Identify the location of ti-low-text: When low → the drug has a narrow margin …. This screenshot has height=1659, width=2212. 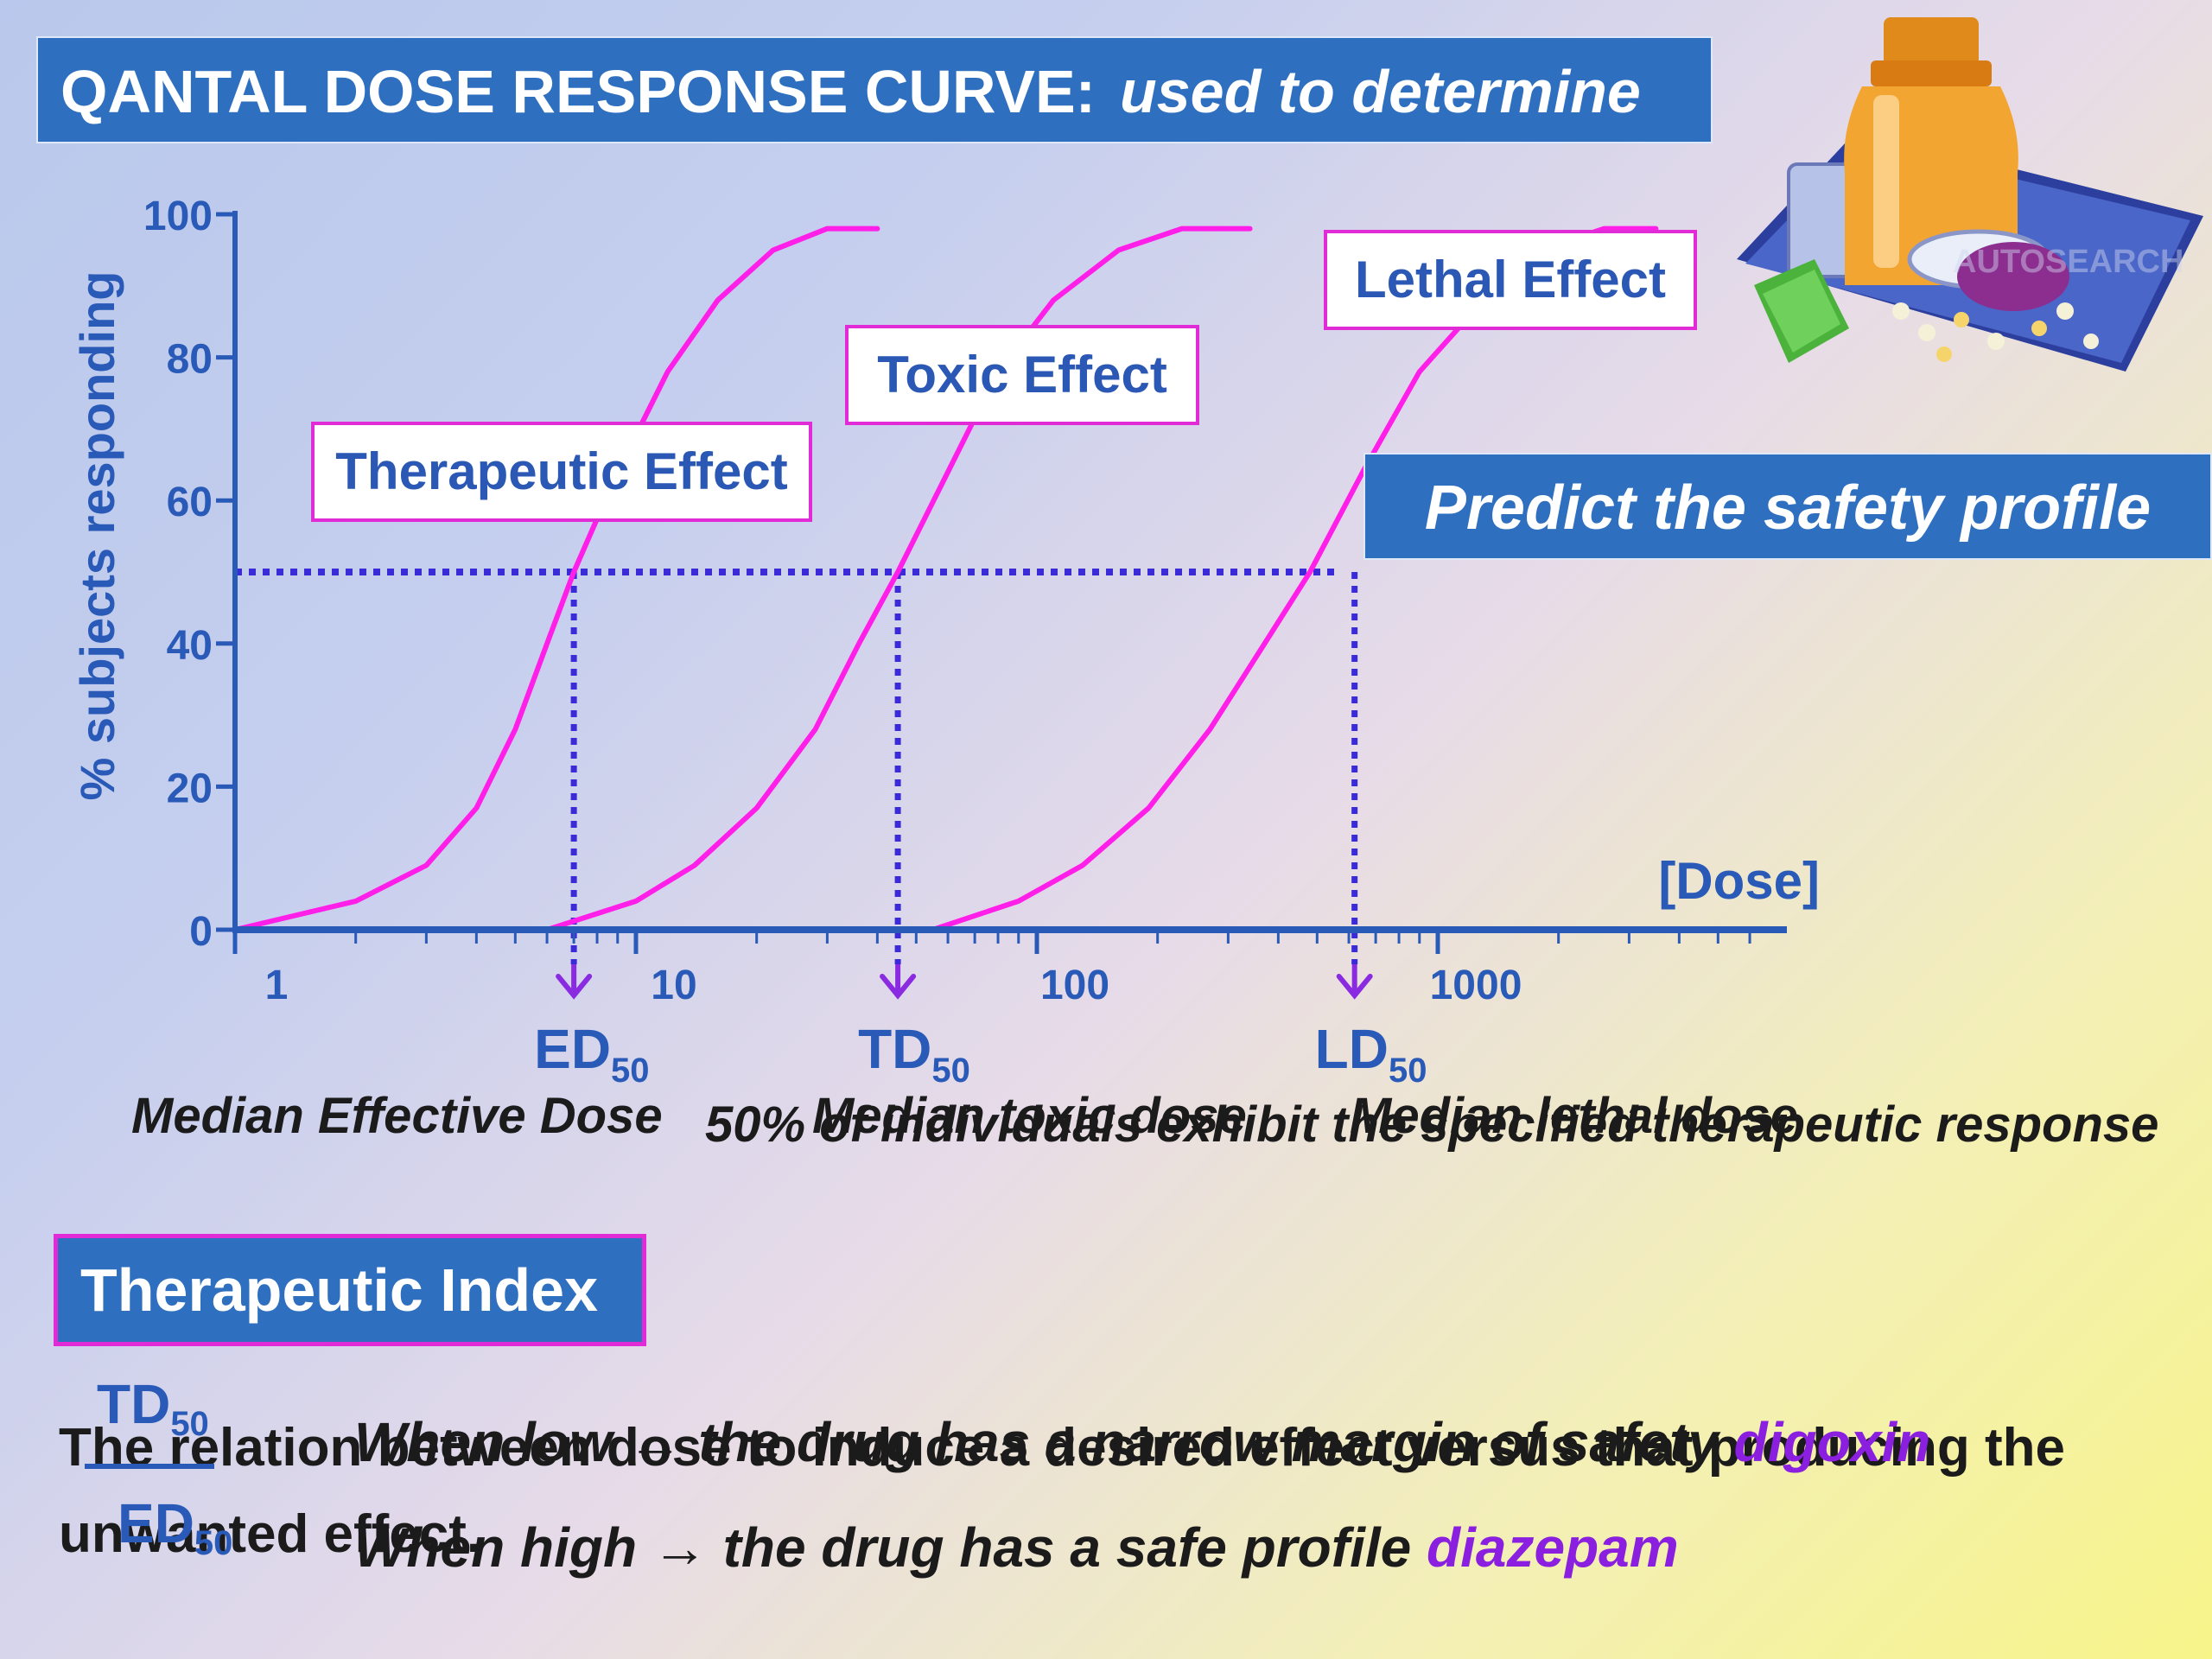
(1142, 1442).